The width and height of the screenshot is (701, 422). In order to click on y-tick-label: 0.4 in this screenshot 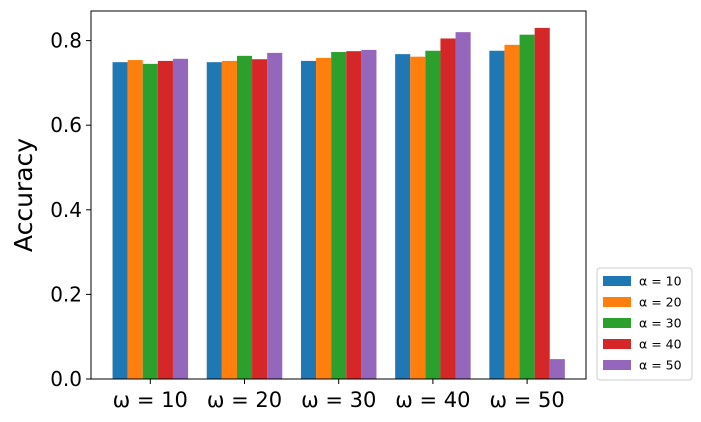, I will do `click(66, 210)`.